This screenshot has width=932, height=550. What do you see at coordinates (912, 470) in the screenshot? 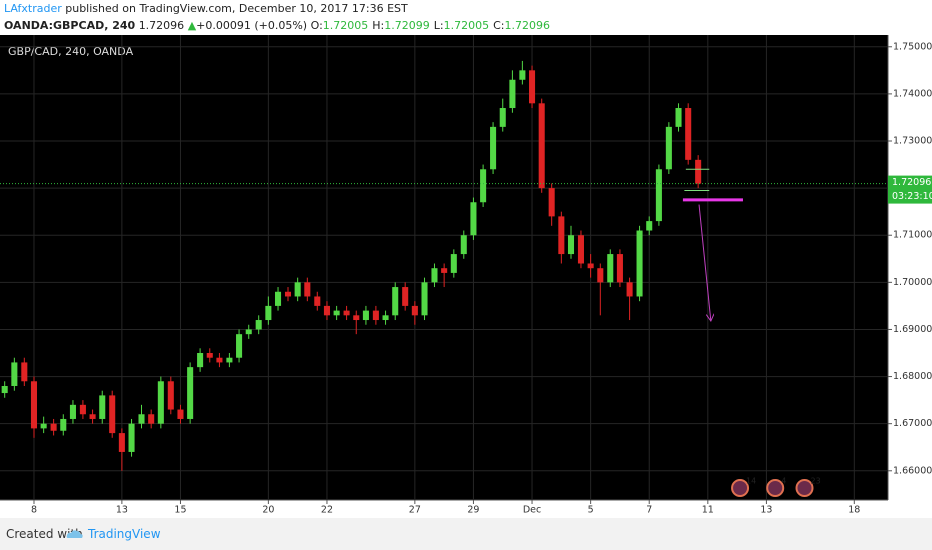
I see `y-tick-label: 1.66000` at bounding box center [912, 470].